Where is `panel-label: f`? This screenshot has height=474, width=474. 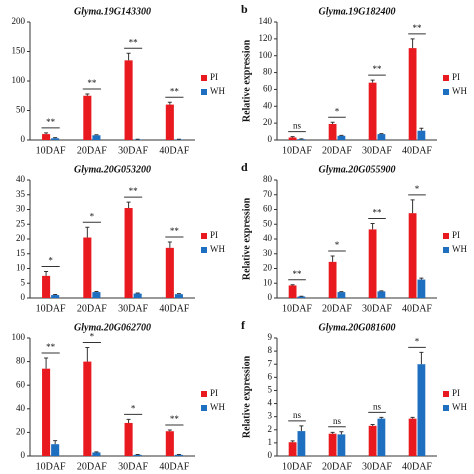
panel-label: f is located at coordinates (243, 325).